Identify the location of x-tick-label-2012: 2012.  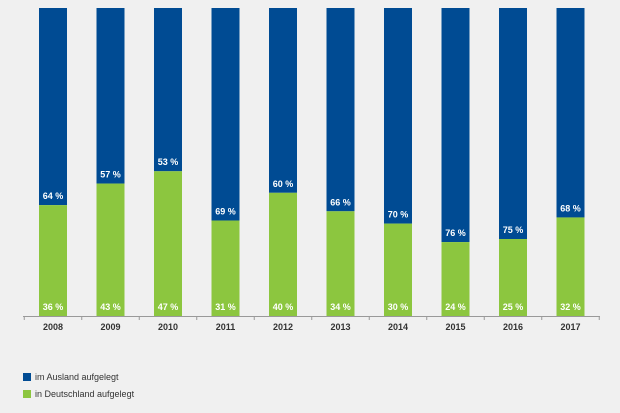
(283, 327).